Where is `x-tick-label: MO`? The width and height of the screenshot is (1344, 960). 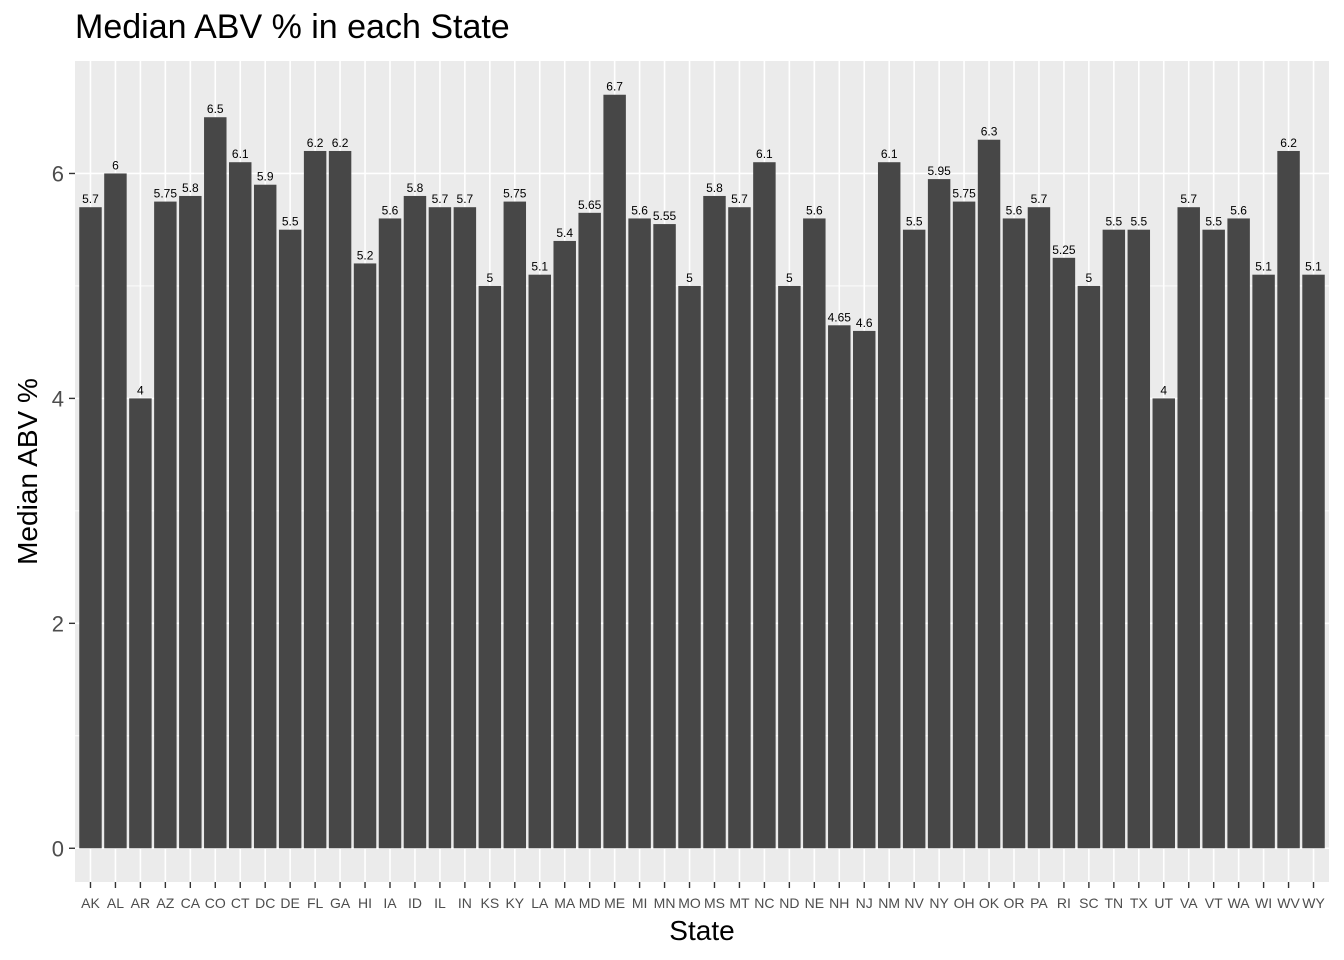 x-tick-label: MO is located at coordinates (689, 903).